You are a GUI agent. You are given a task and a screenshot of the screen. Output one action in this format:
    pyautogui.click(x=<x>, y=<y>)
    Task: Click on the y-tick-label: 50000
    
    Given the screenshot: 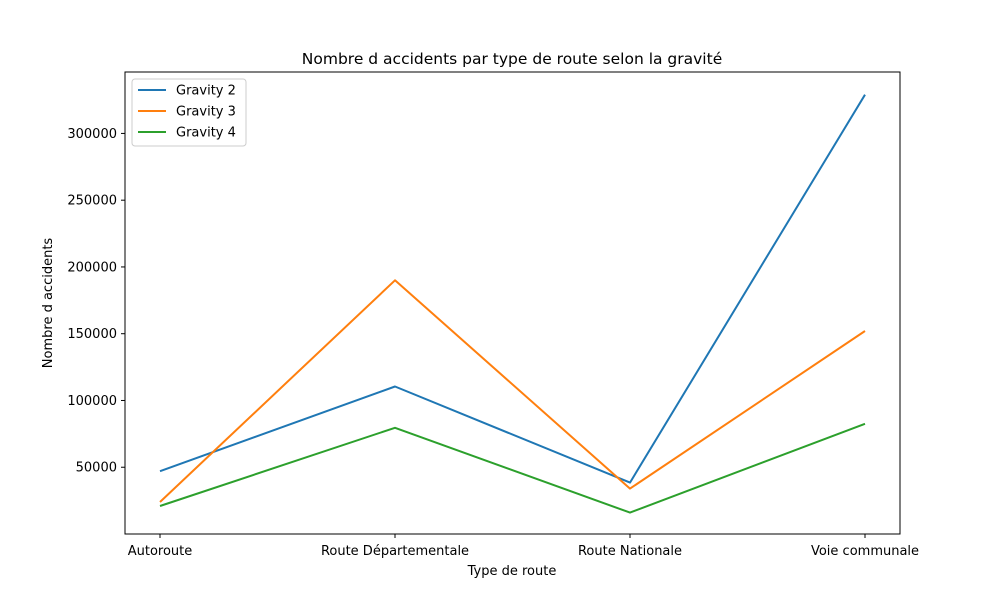 What is the action you would take?
    pyautogui.click(x=96, y=468)
    